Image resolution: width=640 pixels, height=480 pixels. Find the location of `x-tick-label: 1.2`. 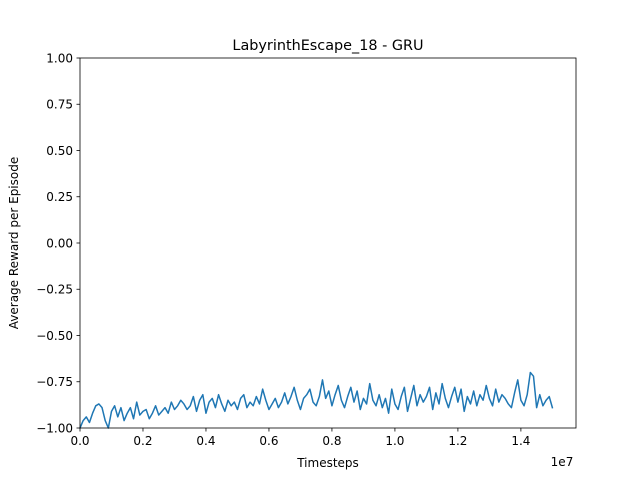

x-tick-label: 1.2 is located at coordinates (457, 441).